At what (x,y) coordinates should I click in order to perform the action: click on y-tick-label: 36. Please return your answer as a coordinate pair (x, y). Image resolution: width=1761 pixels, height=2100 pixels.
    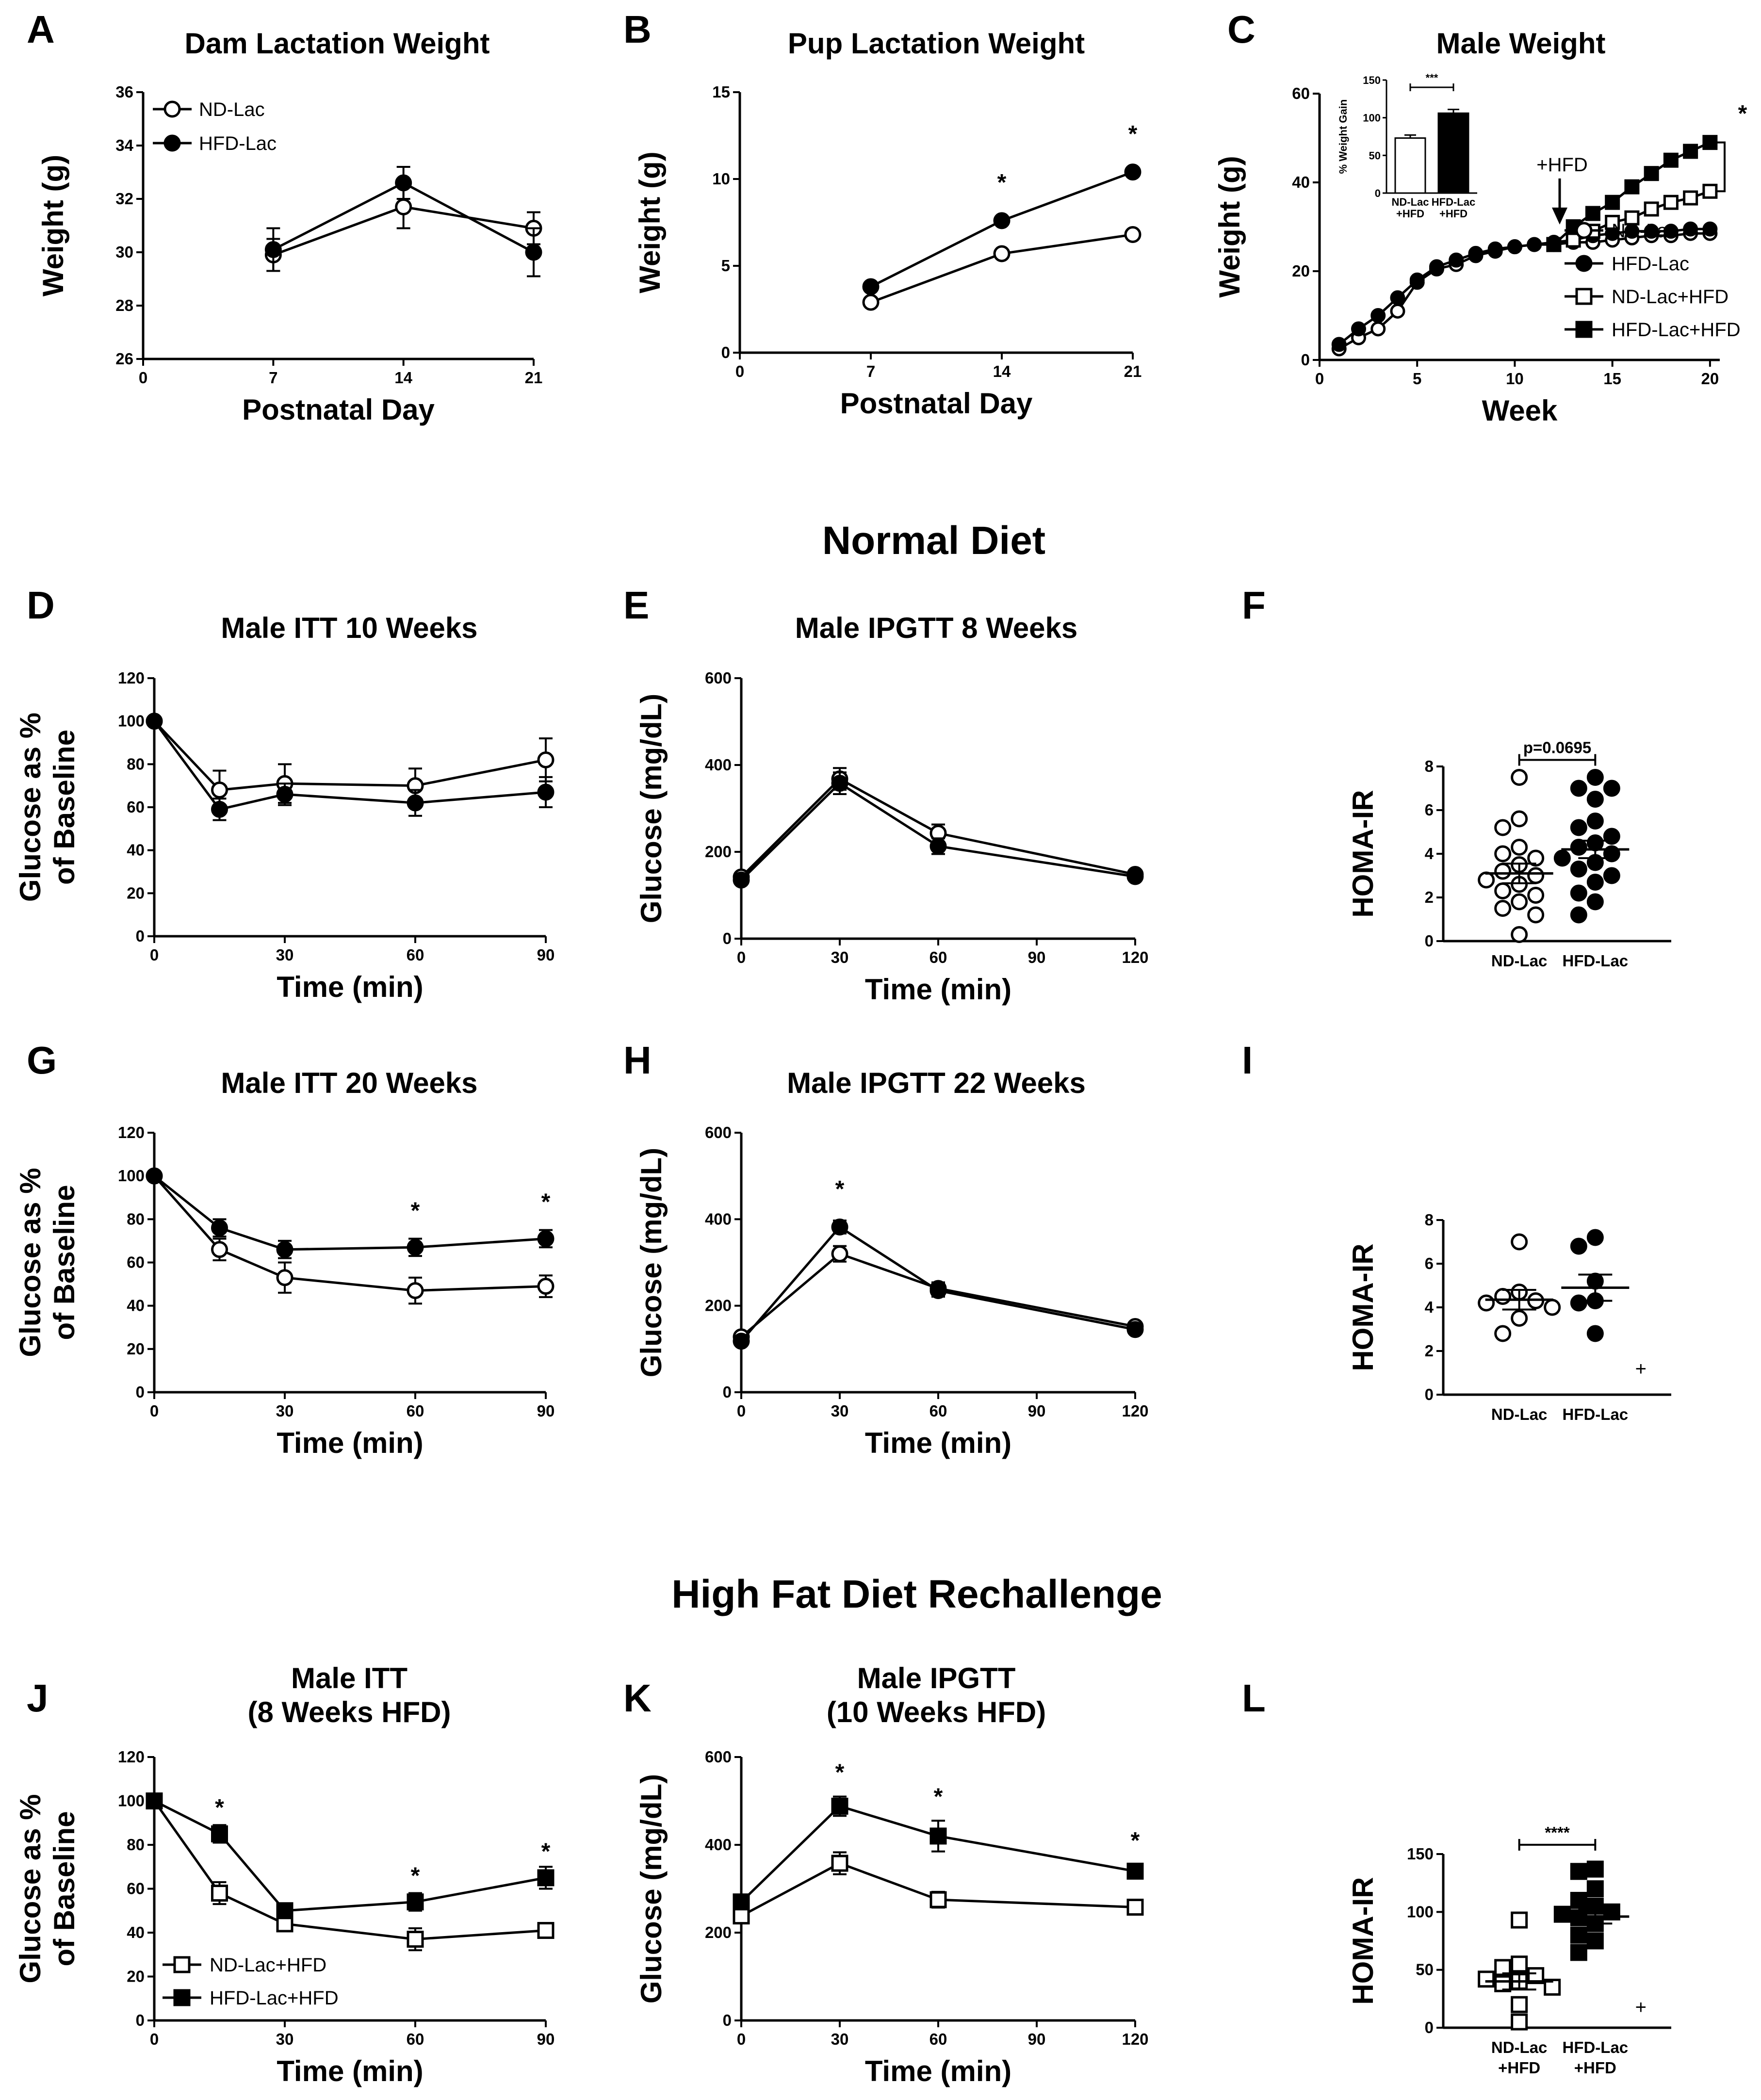
    Looking at the image, I should click on (124, 92).